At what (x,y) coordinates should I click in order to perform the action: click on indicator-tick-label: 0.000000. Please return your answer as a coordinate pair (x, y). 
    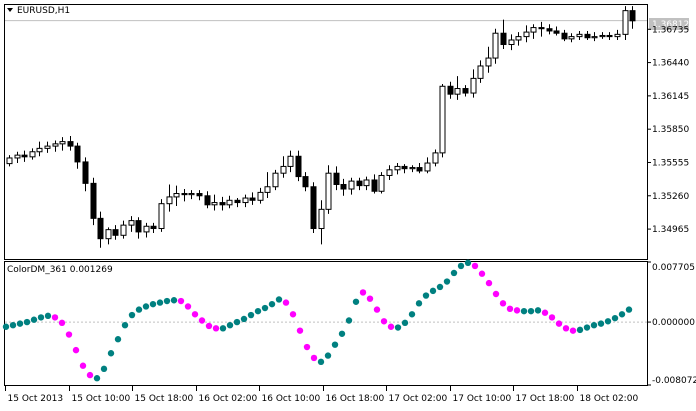
    Looking at the image, I should click on (673, 323).